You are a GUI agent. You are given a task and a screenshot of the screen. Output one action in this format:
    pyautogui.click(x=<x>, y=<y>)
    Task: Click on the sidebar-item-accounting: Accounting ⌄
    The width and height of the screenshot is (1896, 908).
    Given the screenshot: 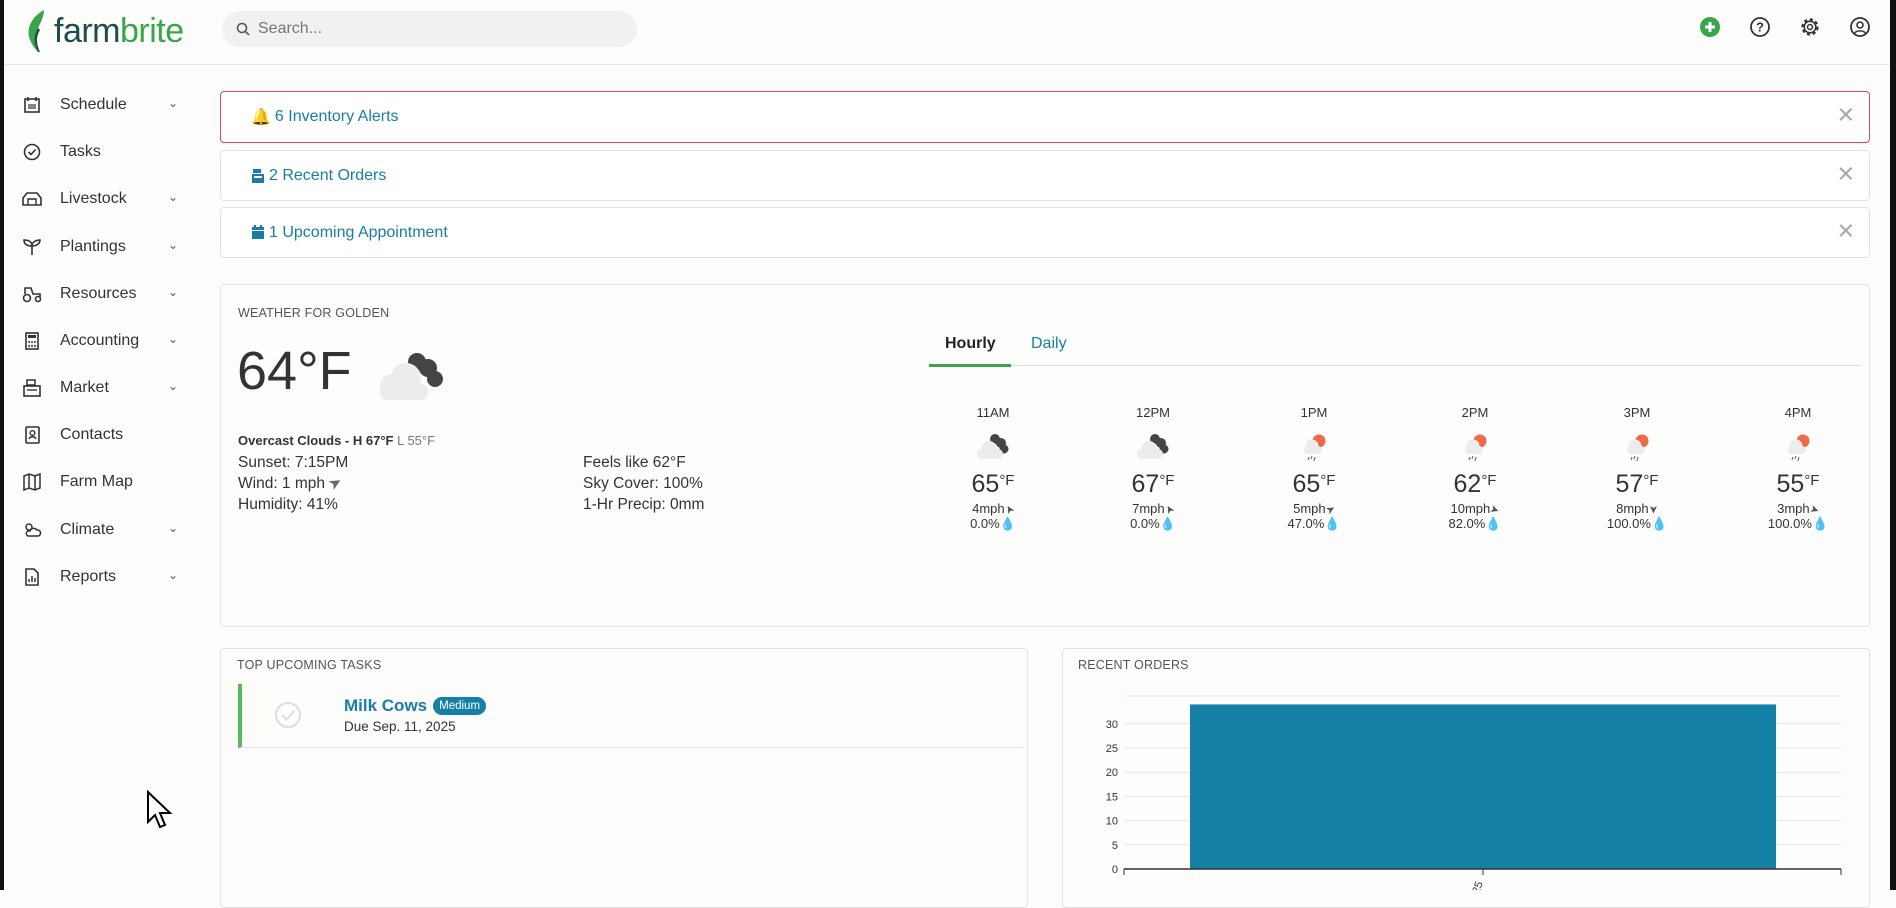 What is the action you would take?
    pyautogui.click(x=103, y=341)
    